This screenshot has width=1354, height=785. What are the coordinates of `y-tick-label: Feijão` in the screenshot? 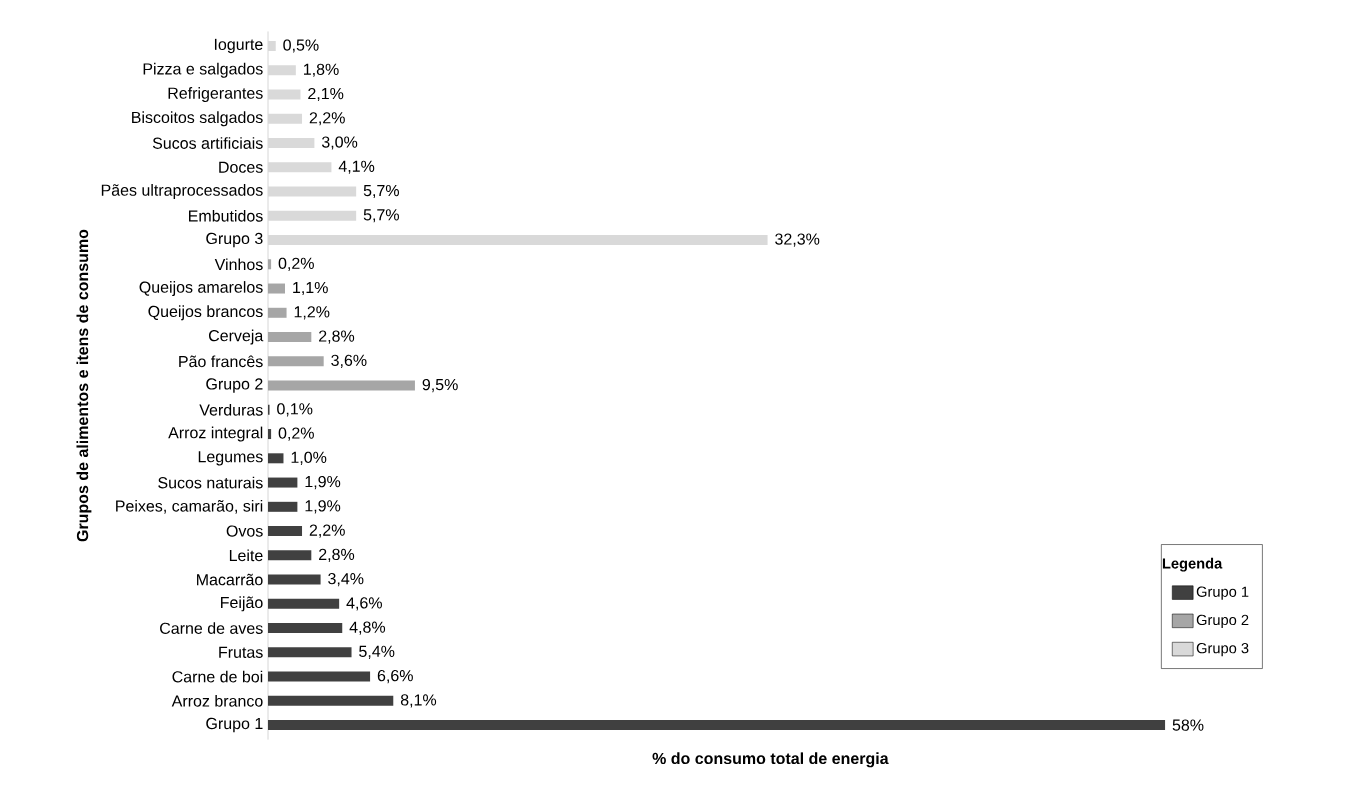 It's located at (242, 604).